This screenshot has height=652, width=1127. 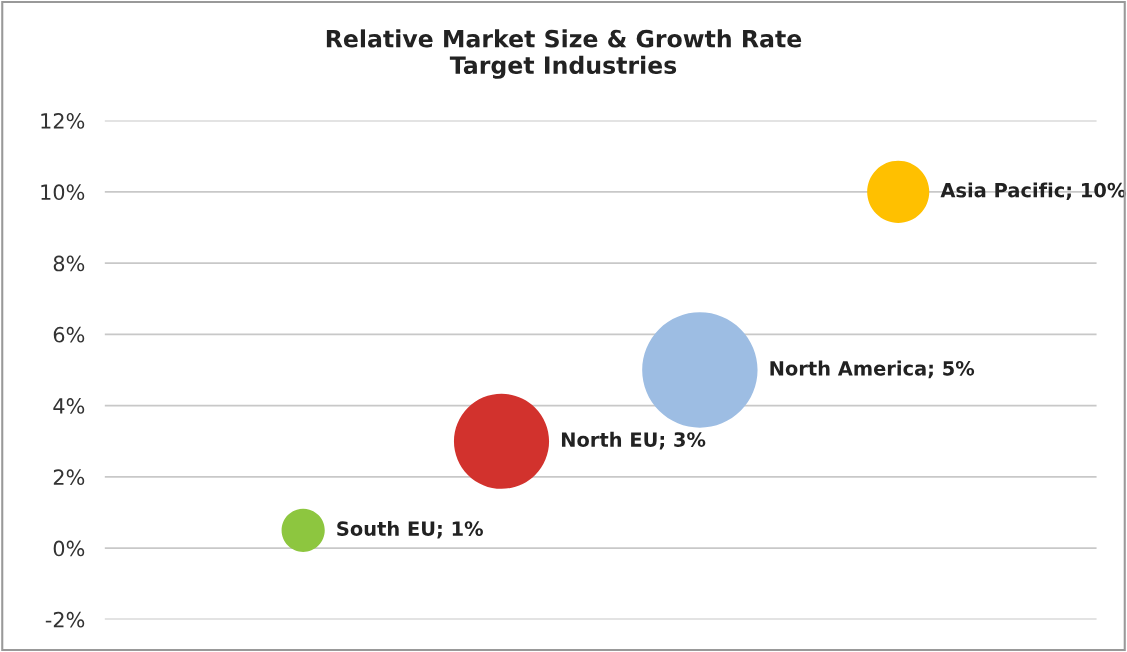 What do you see at coordinates (872, 369) in the screenshot?
I see `data-label: North America; 5%` at bounding box center [872, 369].